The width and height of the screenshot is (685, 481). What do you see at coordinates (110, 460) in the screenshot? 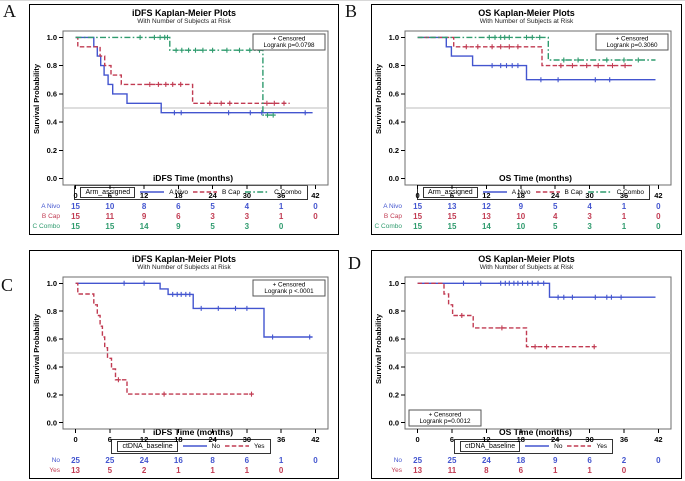
I see `risk-count: 25` at bounding box center [110, 460].